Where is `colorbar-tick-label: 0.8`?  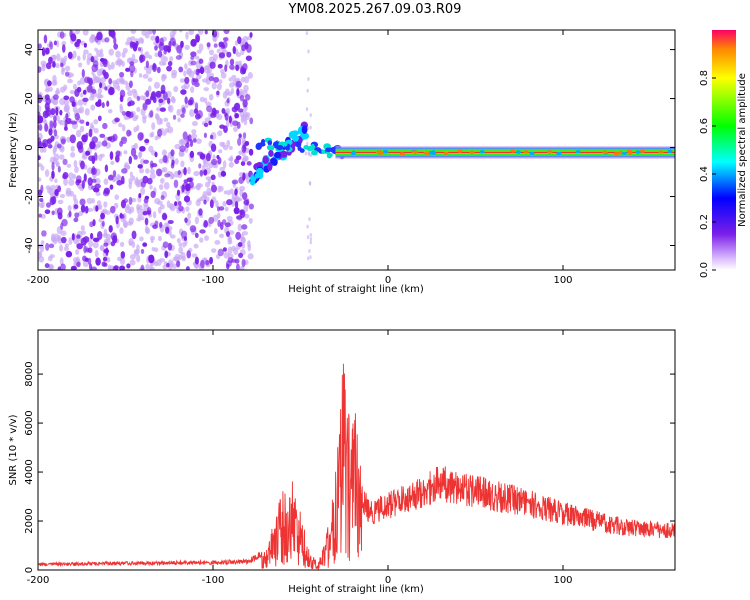 colorbar-tick-label: 0.8 is located at coordinates (704, 78).